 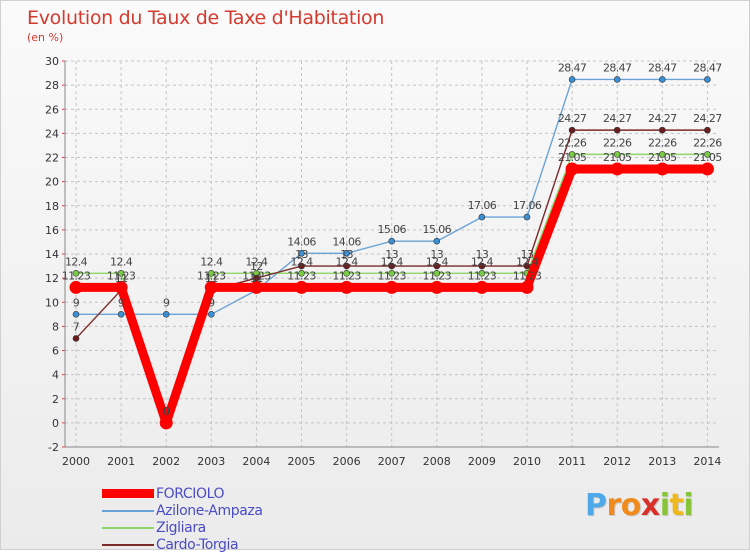 What do you see at coordinates (256, 461) in the screenshot?
I see `x-tick-label: 2004` at bounding box center [256, 461].